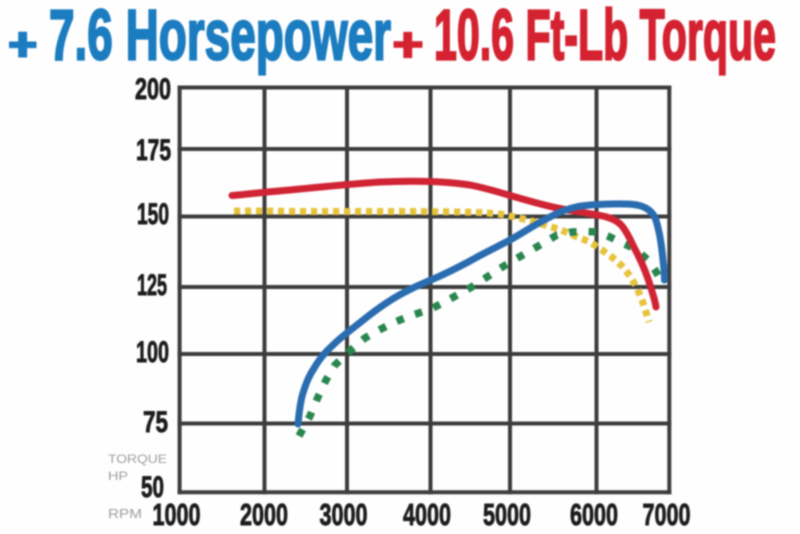 The width and height of the screenshot is (800, 534). What do you see at coordinates (152, 285) in the screenshot?
I see `svg-text: 125` at bounding box center [152, 285].